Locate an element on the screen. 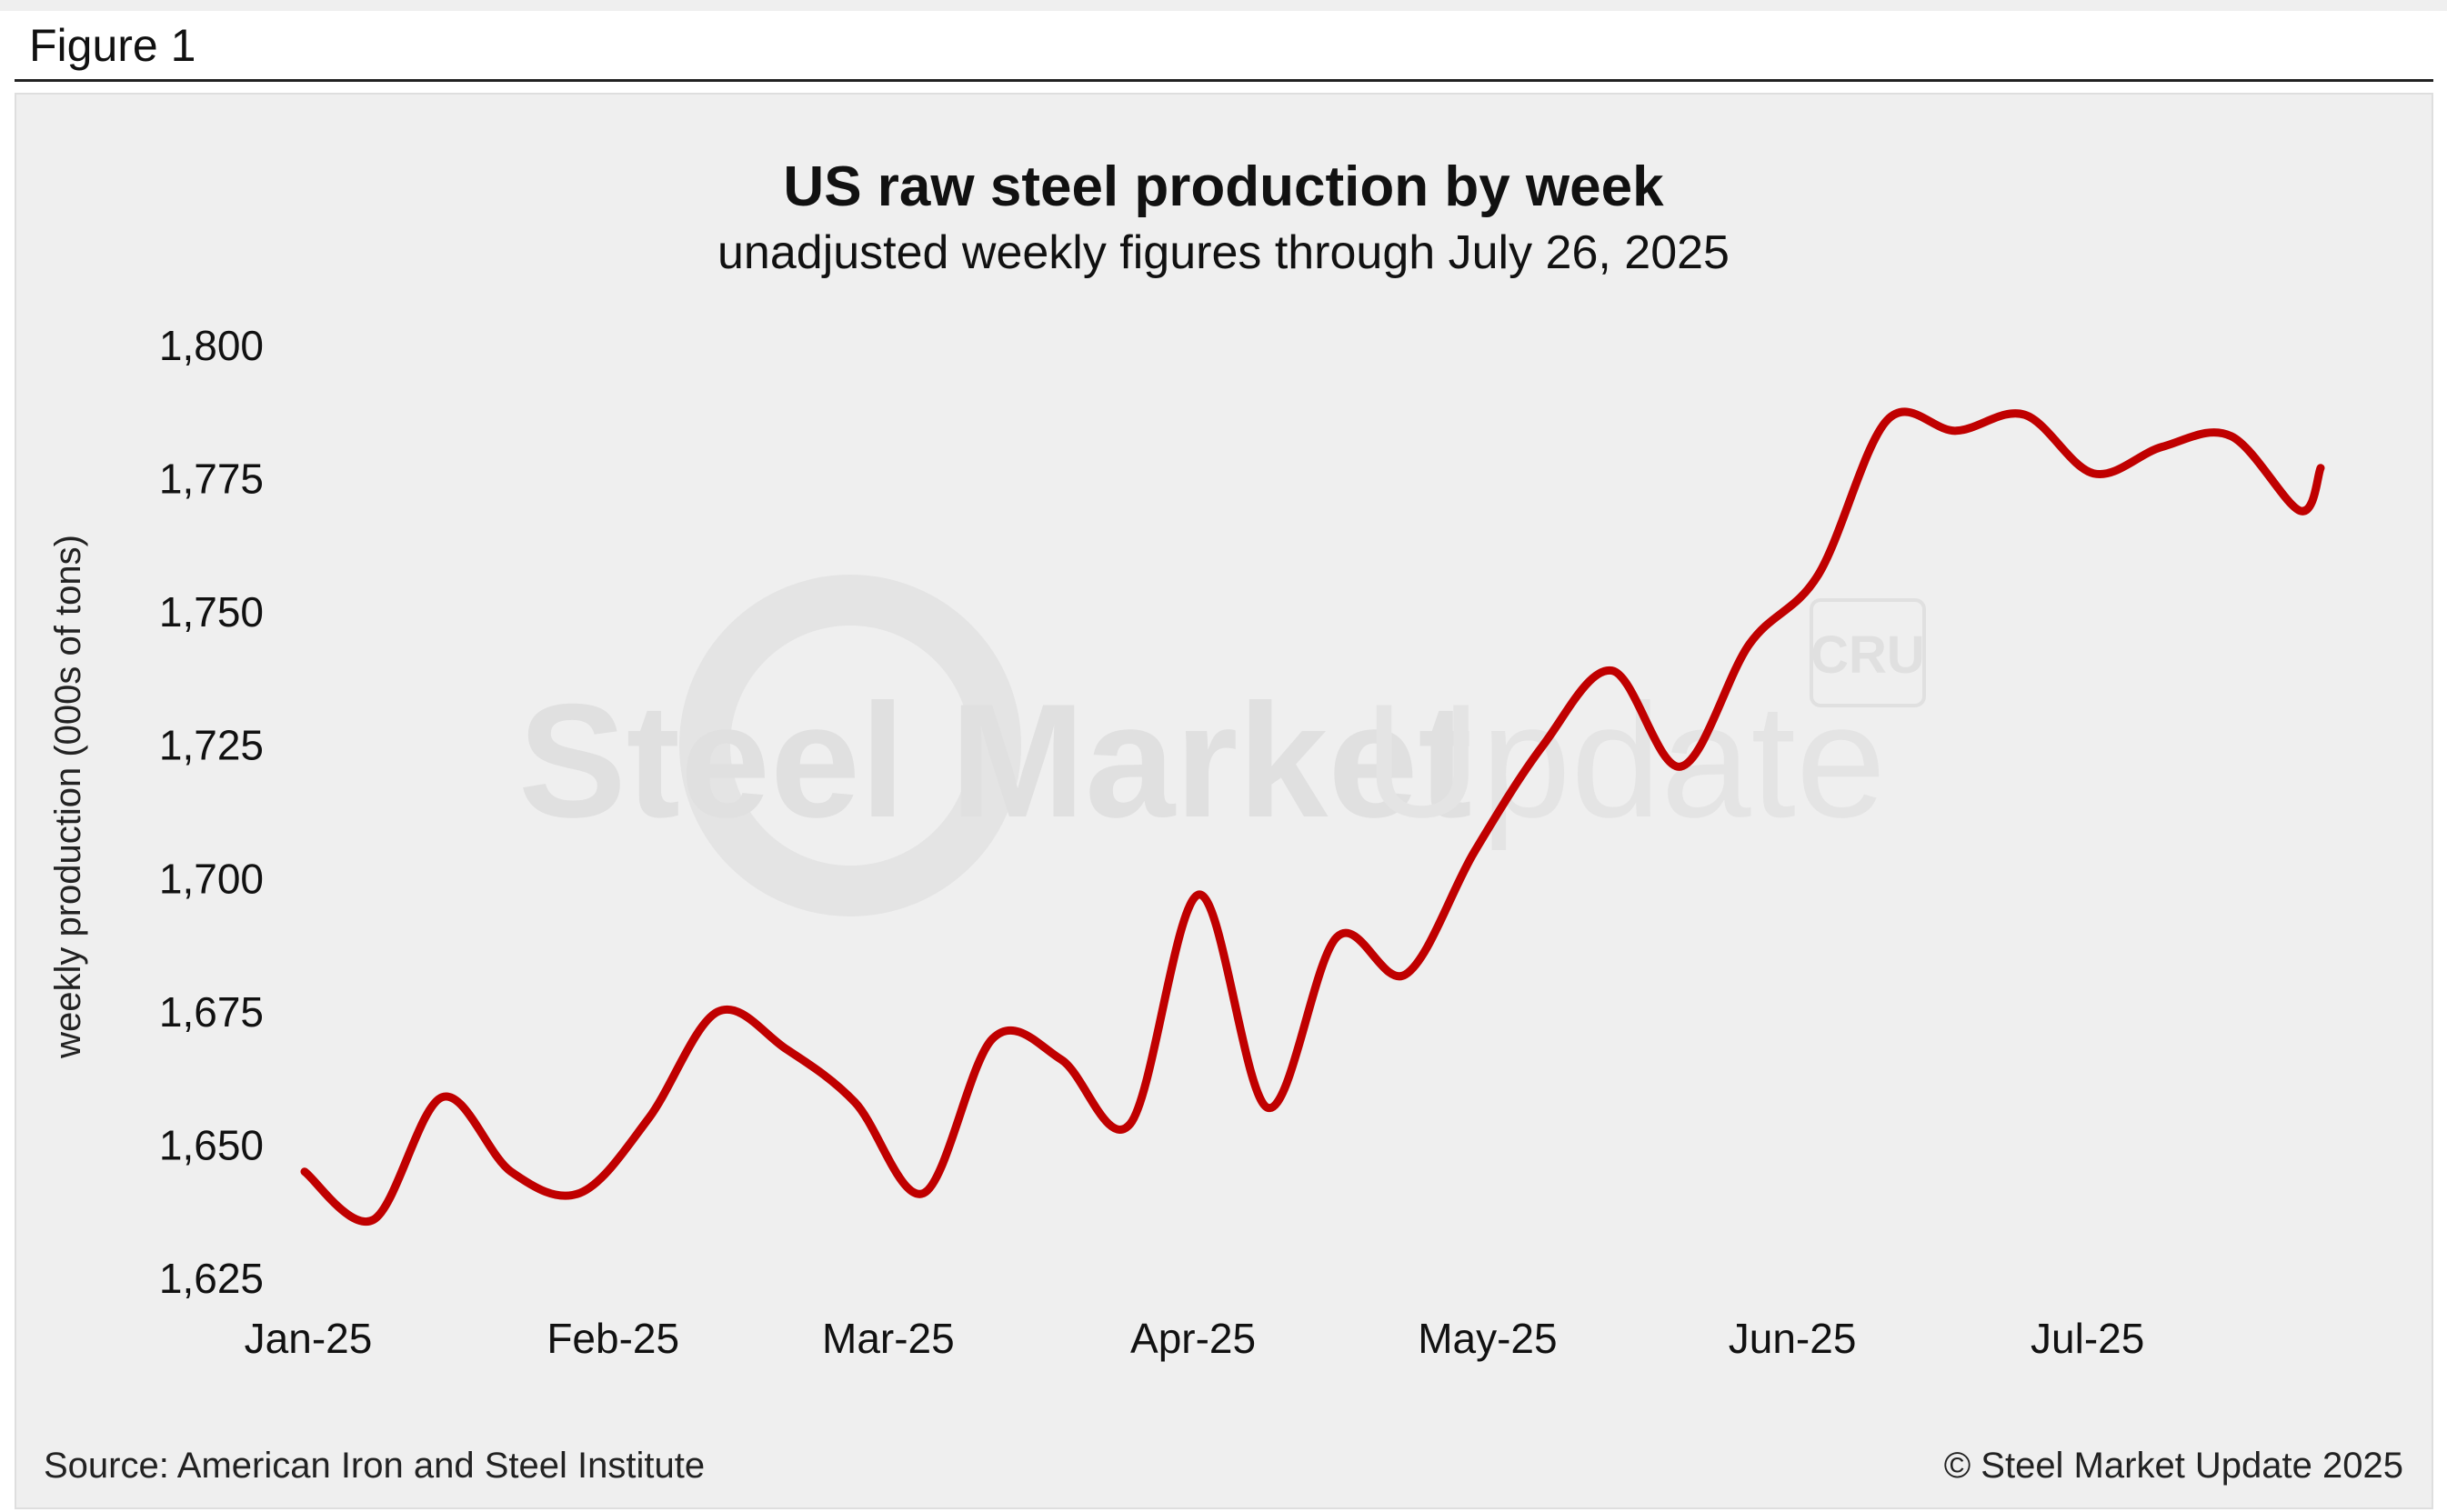 The width and height of the screenshot is (2447, 1512). y-tick-label: 1,750 is located at coordinates (211, 612).